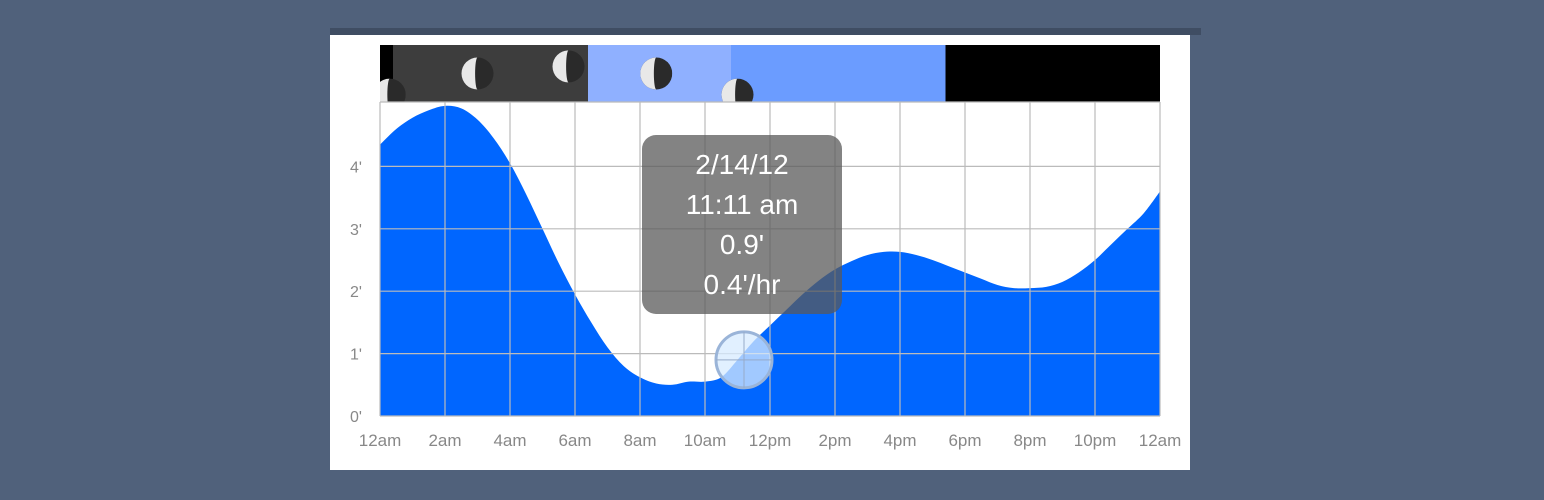 The image size is (1544, 500). Describe the element at coordinates (899, 440) in the screenshot. I see `x-tick-label: 4pm` at that location.